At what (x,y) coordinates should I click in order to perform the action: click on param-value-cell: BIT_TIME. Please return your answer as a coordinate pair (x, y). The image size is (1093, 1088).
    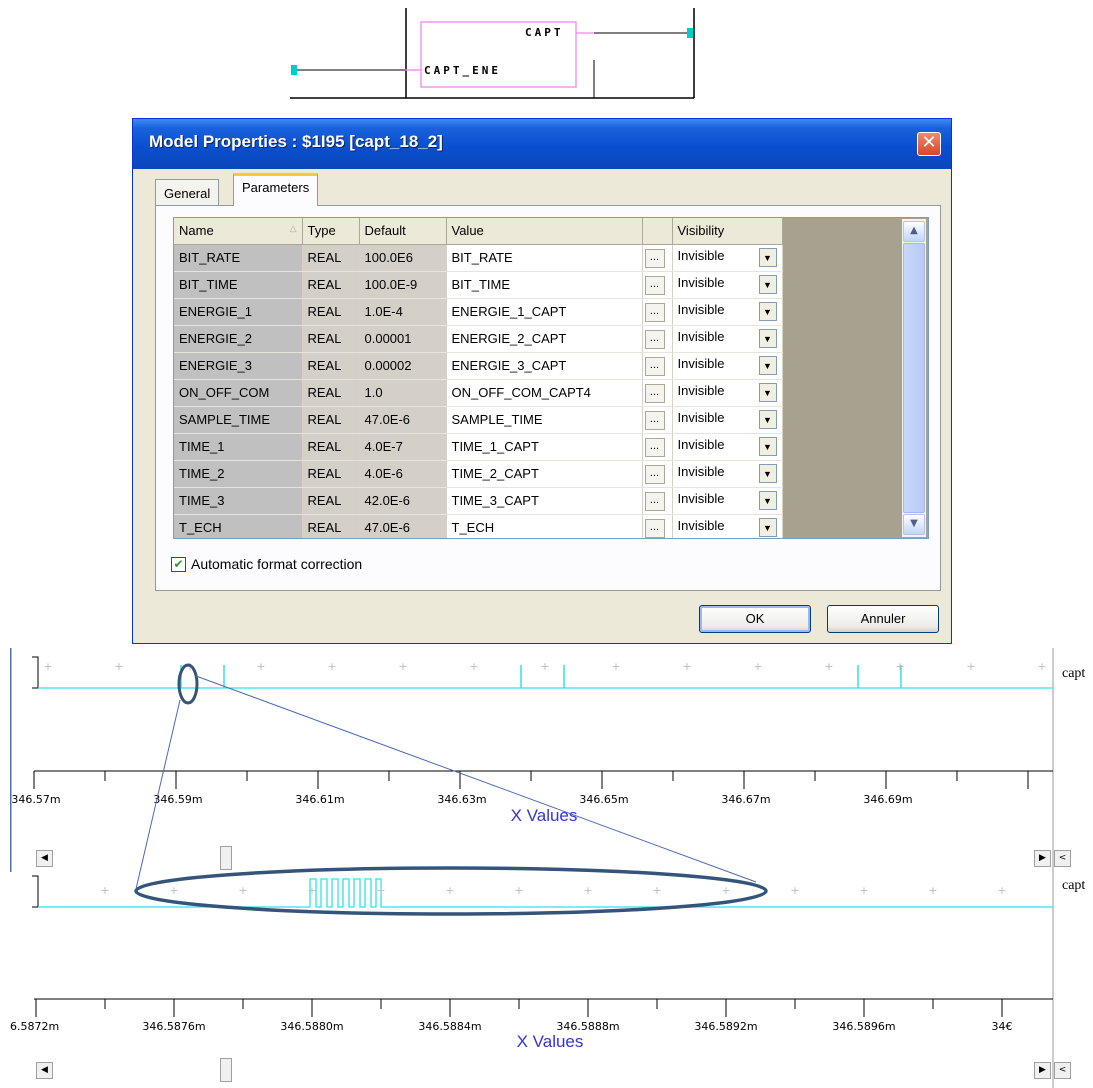
    Looking at the image, I should click on (544, 285).